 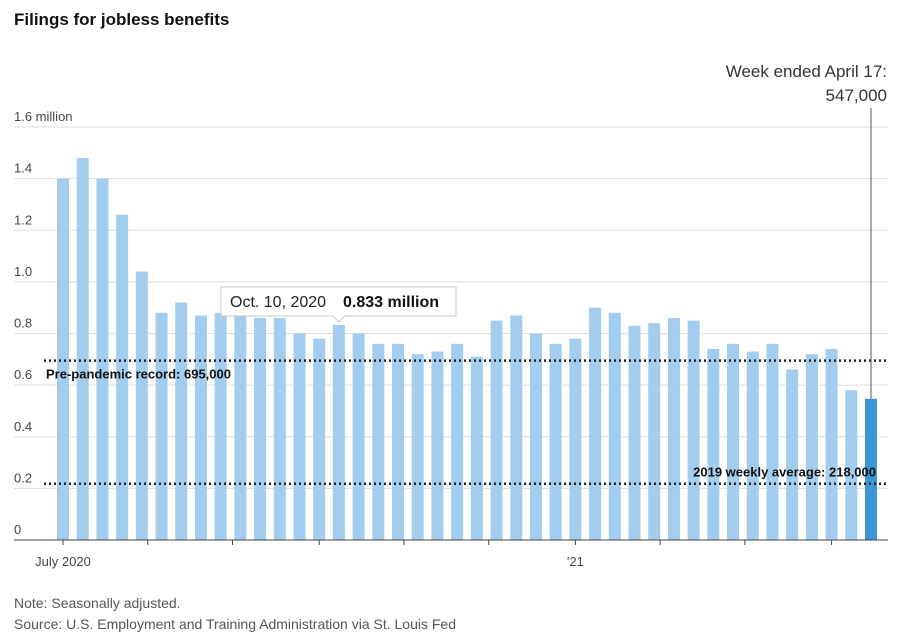 What do you see at coordinates (43, 116) in the screenshot?
I see `y-tick-label: 1.6 million` at bounding box center [43, 116].